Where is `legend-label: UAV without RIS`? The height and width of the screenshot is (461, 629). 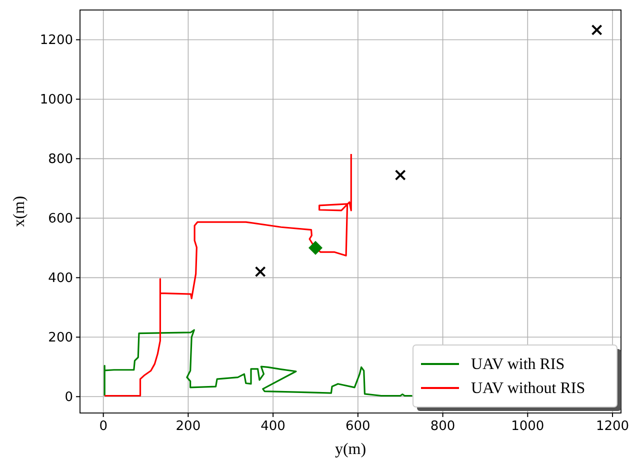
legend-label: UAV without RIS is located at coordinates (528, 388).